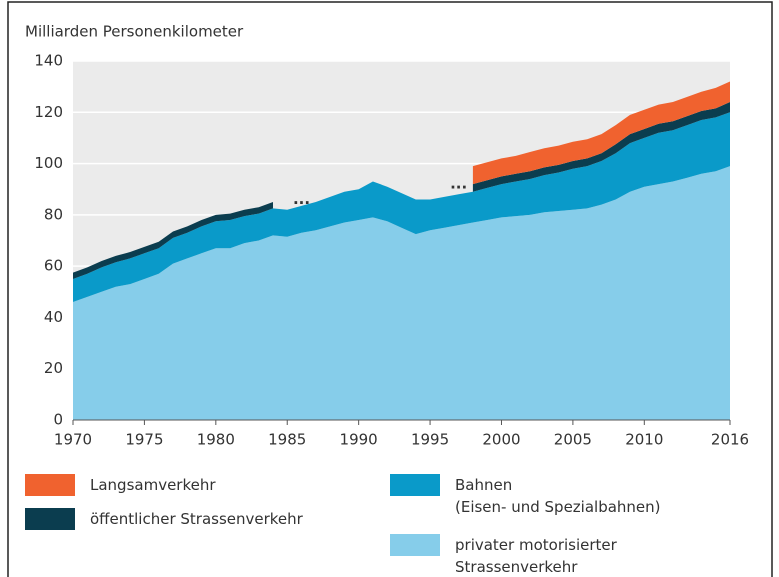  I want to click on legend-item: privater motorisierter Strassenverkehr, so click(503, 555).